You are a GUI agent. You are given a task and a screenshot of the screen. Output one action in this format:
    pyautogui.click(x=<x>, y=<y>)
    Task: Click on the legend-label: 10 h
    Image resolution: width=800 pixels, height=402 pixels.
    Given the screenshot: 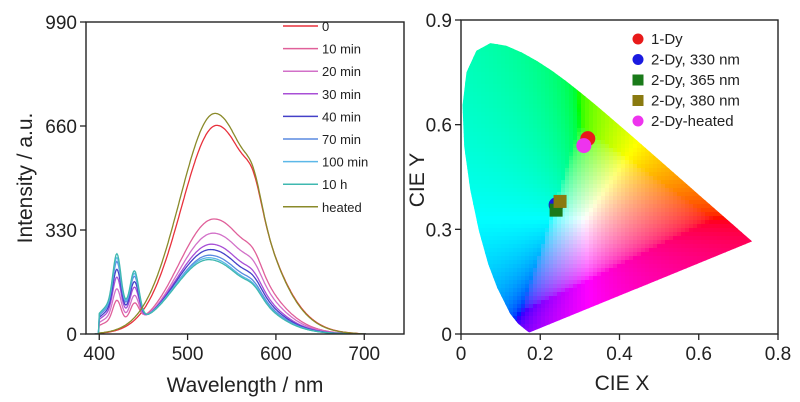 What is the action you would take?
    pyautogui.click(x=334, y=184)
    